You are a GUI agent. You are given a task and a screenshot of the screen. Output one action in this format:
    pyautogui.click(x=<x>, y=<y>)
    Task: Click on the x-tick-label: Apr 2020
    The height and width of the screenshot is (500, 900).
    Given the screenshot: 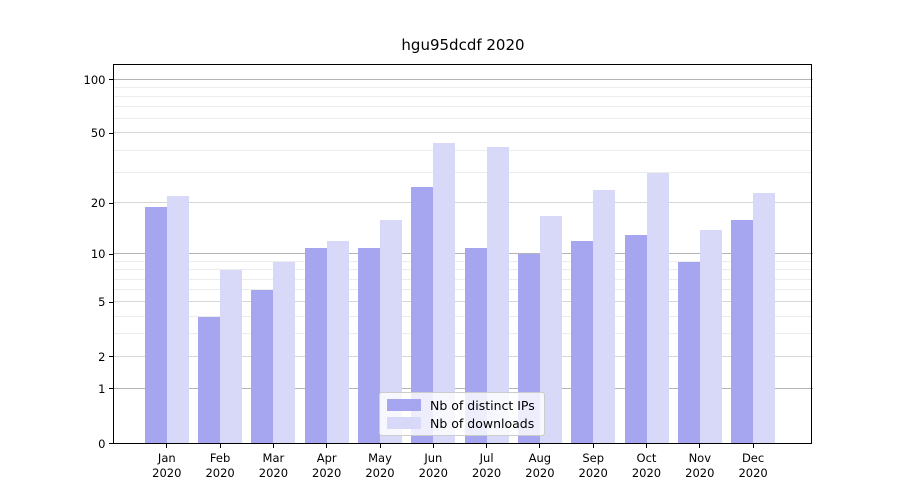 What is the action you would take?
    pyautogui.click(x=327, y=465)
    